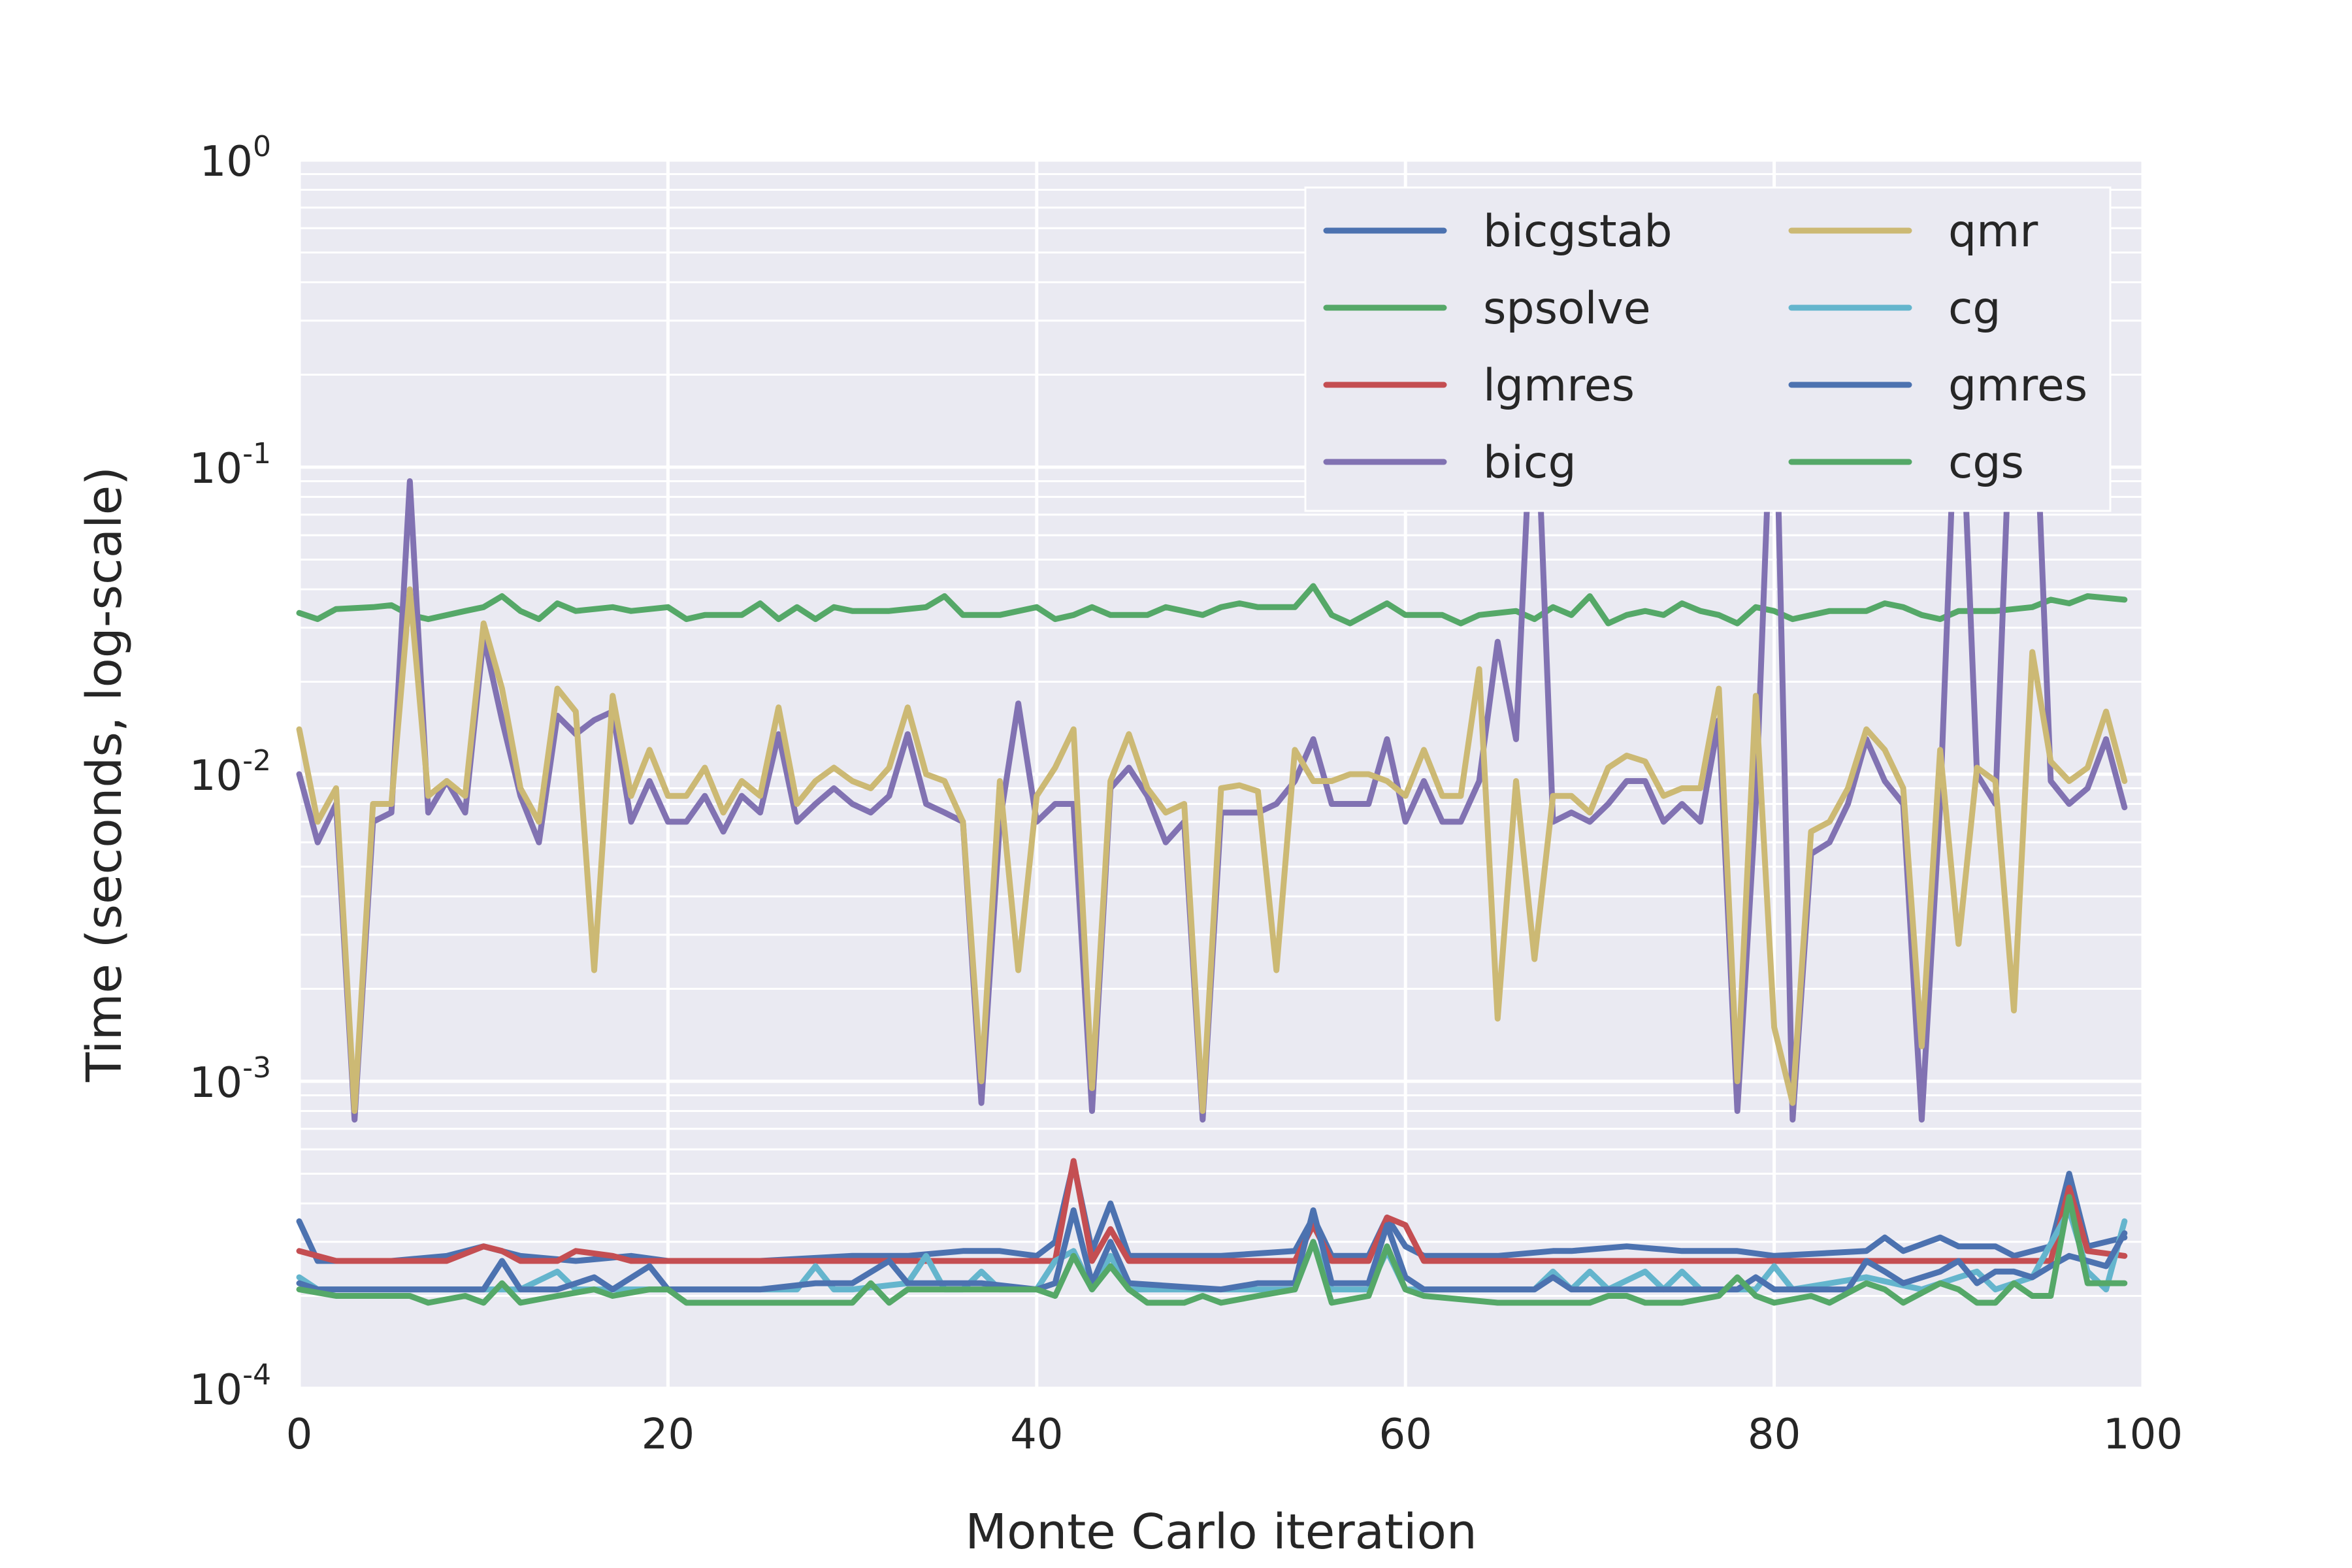 This screenshot has height=1568, width=2352. What do you see at coordinates (1234, 1435) in the screenshot?
I see `x-tick-labels: 0 20 40 60 80 100` at bounding box center [1234, 1435].